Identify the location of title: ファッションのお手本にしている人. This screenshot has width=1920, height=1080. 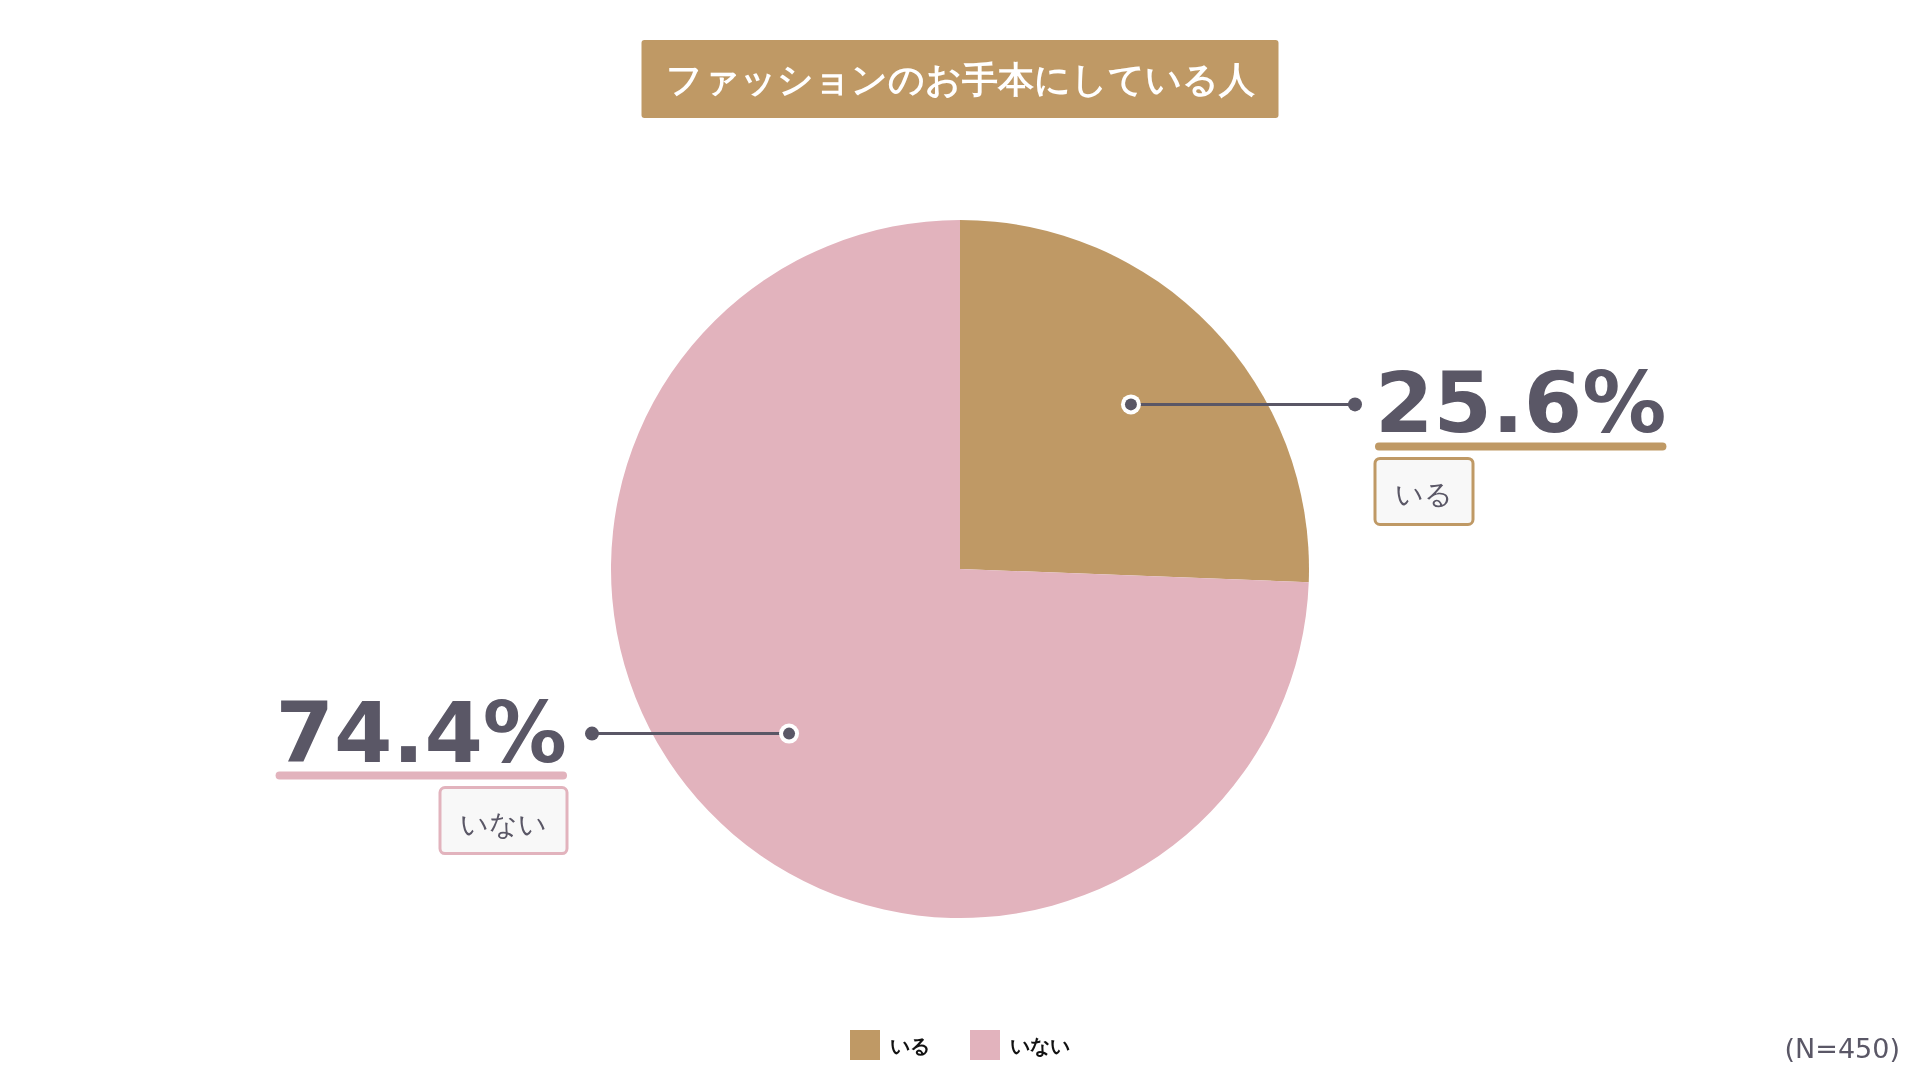
(960, 79).